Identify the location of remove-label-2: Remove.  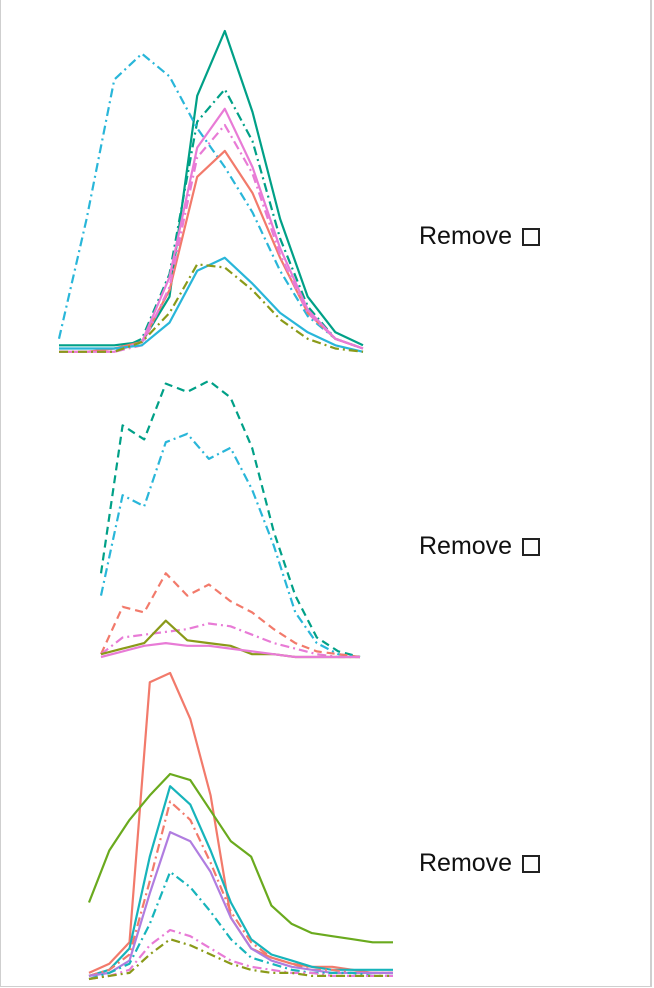
(466, 546).